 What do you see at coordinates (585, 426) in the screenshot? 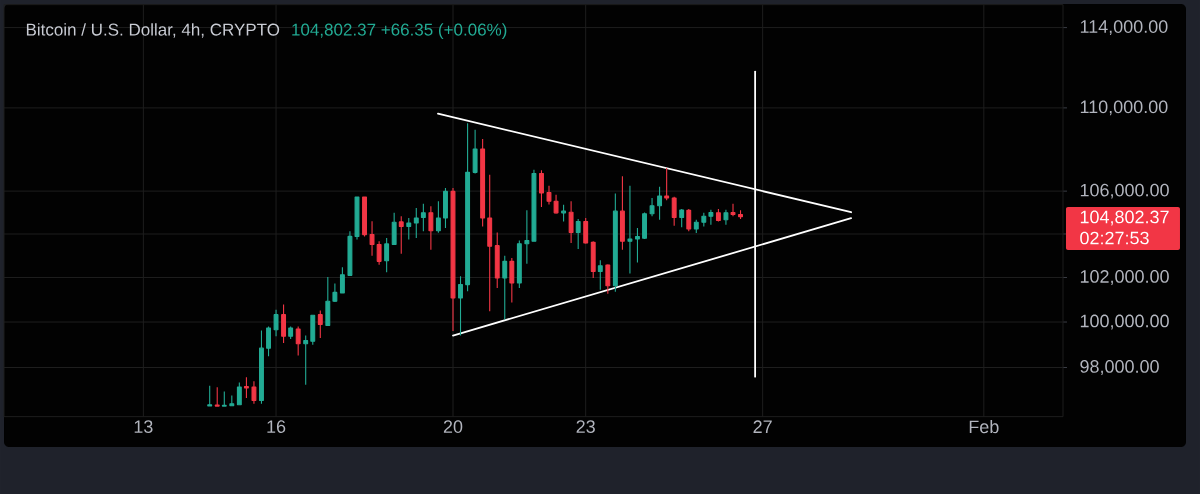
I see `x-tick-label: 23` at bounding box center [585, 426].